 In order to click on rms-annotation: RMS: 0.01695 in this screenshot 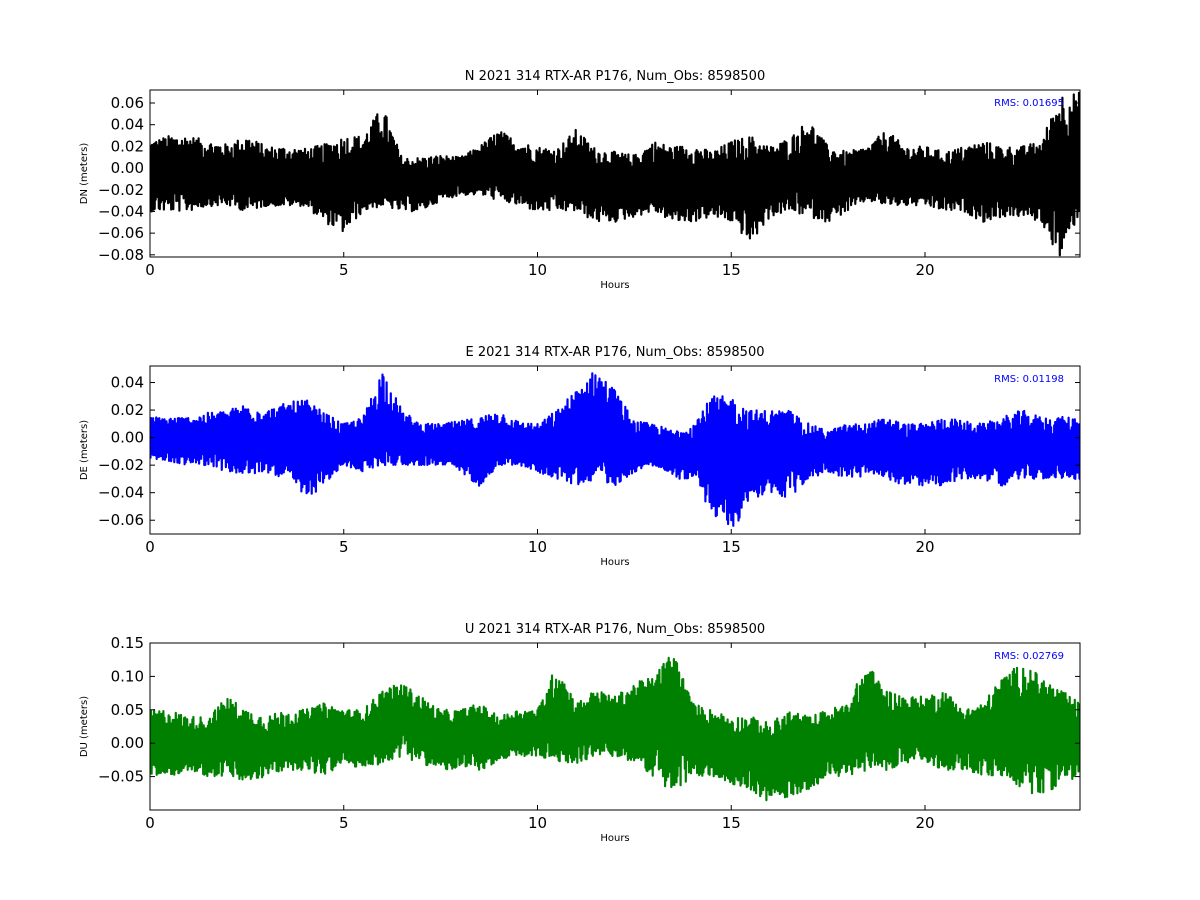, I will do `click(1029, 103)`.